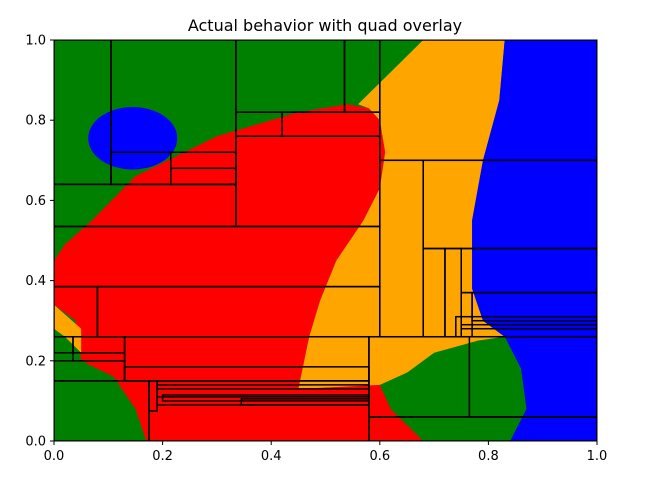  I want to click on y-tick-label: 0.2, so click(35, 361).